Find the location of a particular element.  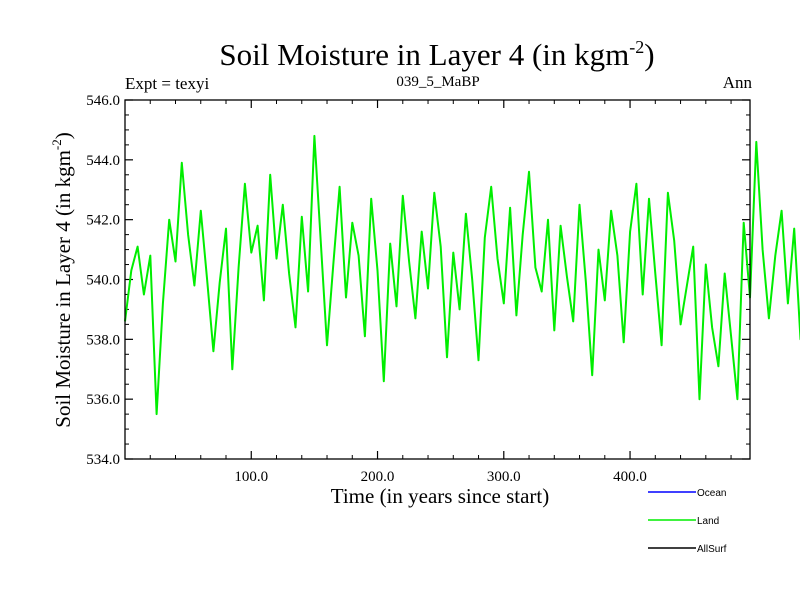

y-axis-label: Soil Moisture in Layer 4 (in kgm-2) is located at coordinates (62, 279).